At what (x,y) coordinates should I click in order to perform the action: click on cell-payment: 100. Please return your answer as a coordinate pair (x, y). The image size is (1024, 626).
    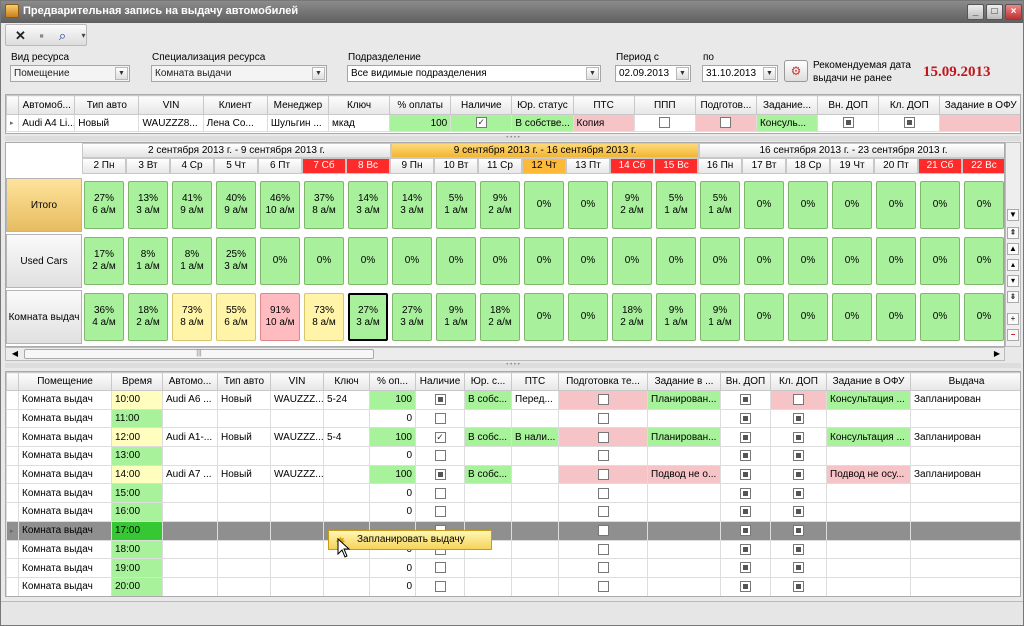
    Looking at the image, I should click on (392, 474).